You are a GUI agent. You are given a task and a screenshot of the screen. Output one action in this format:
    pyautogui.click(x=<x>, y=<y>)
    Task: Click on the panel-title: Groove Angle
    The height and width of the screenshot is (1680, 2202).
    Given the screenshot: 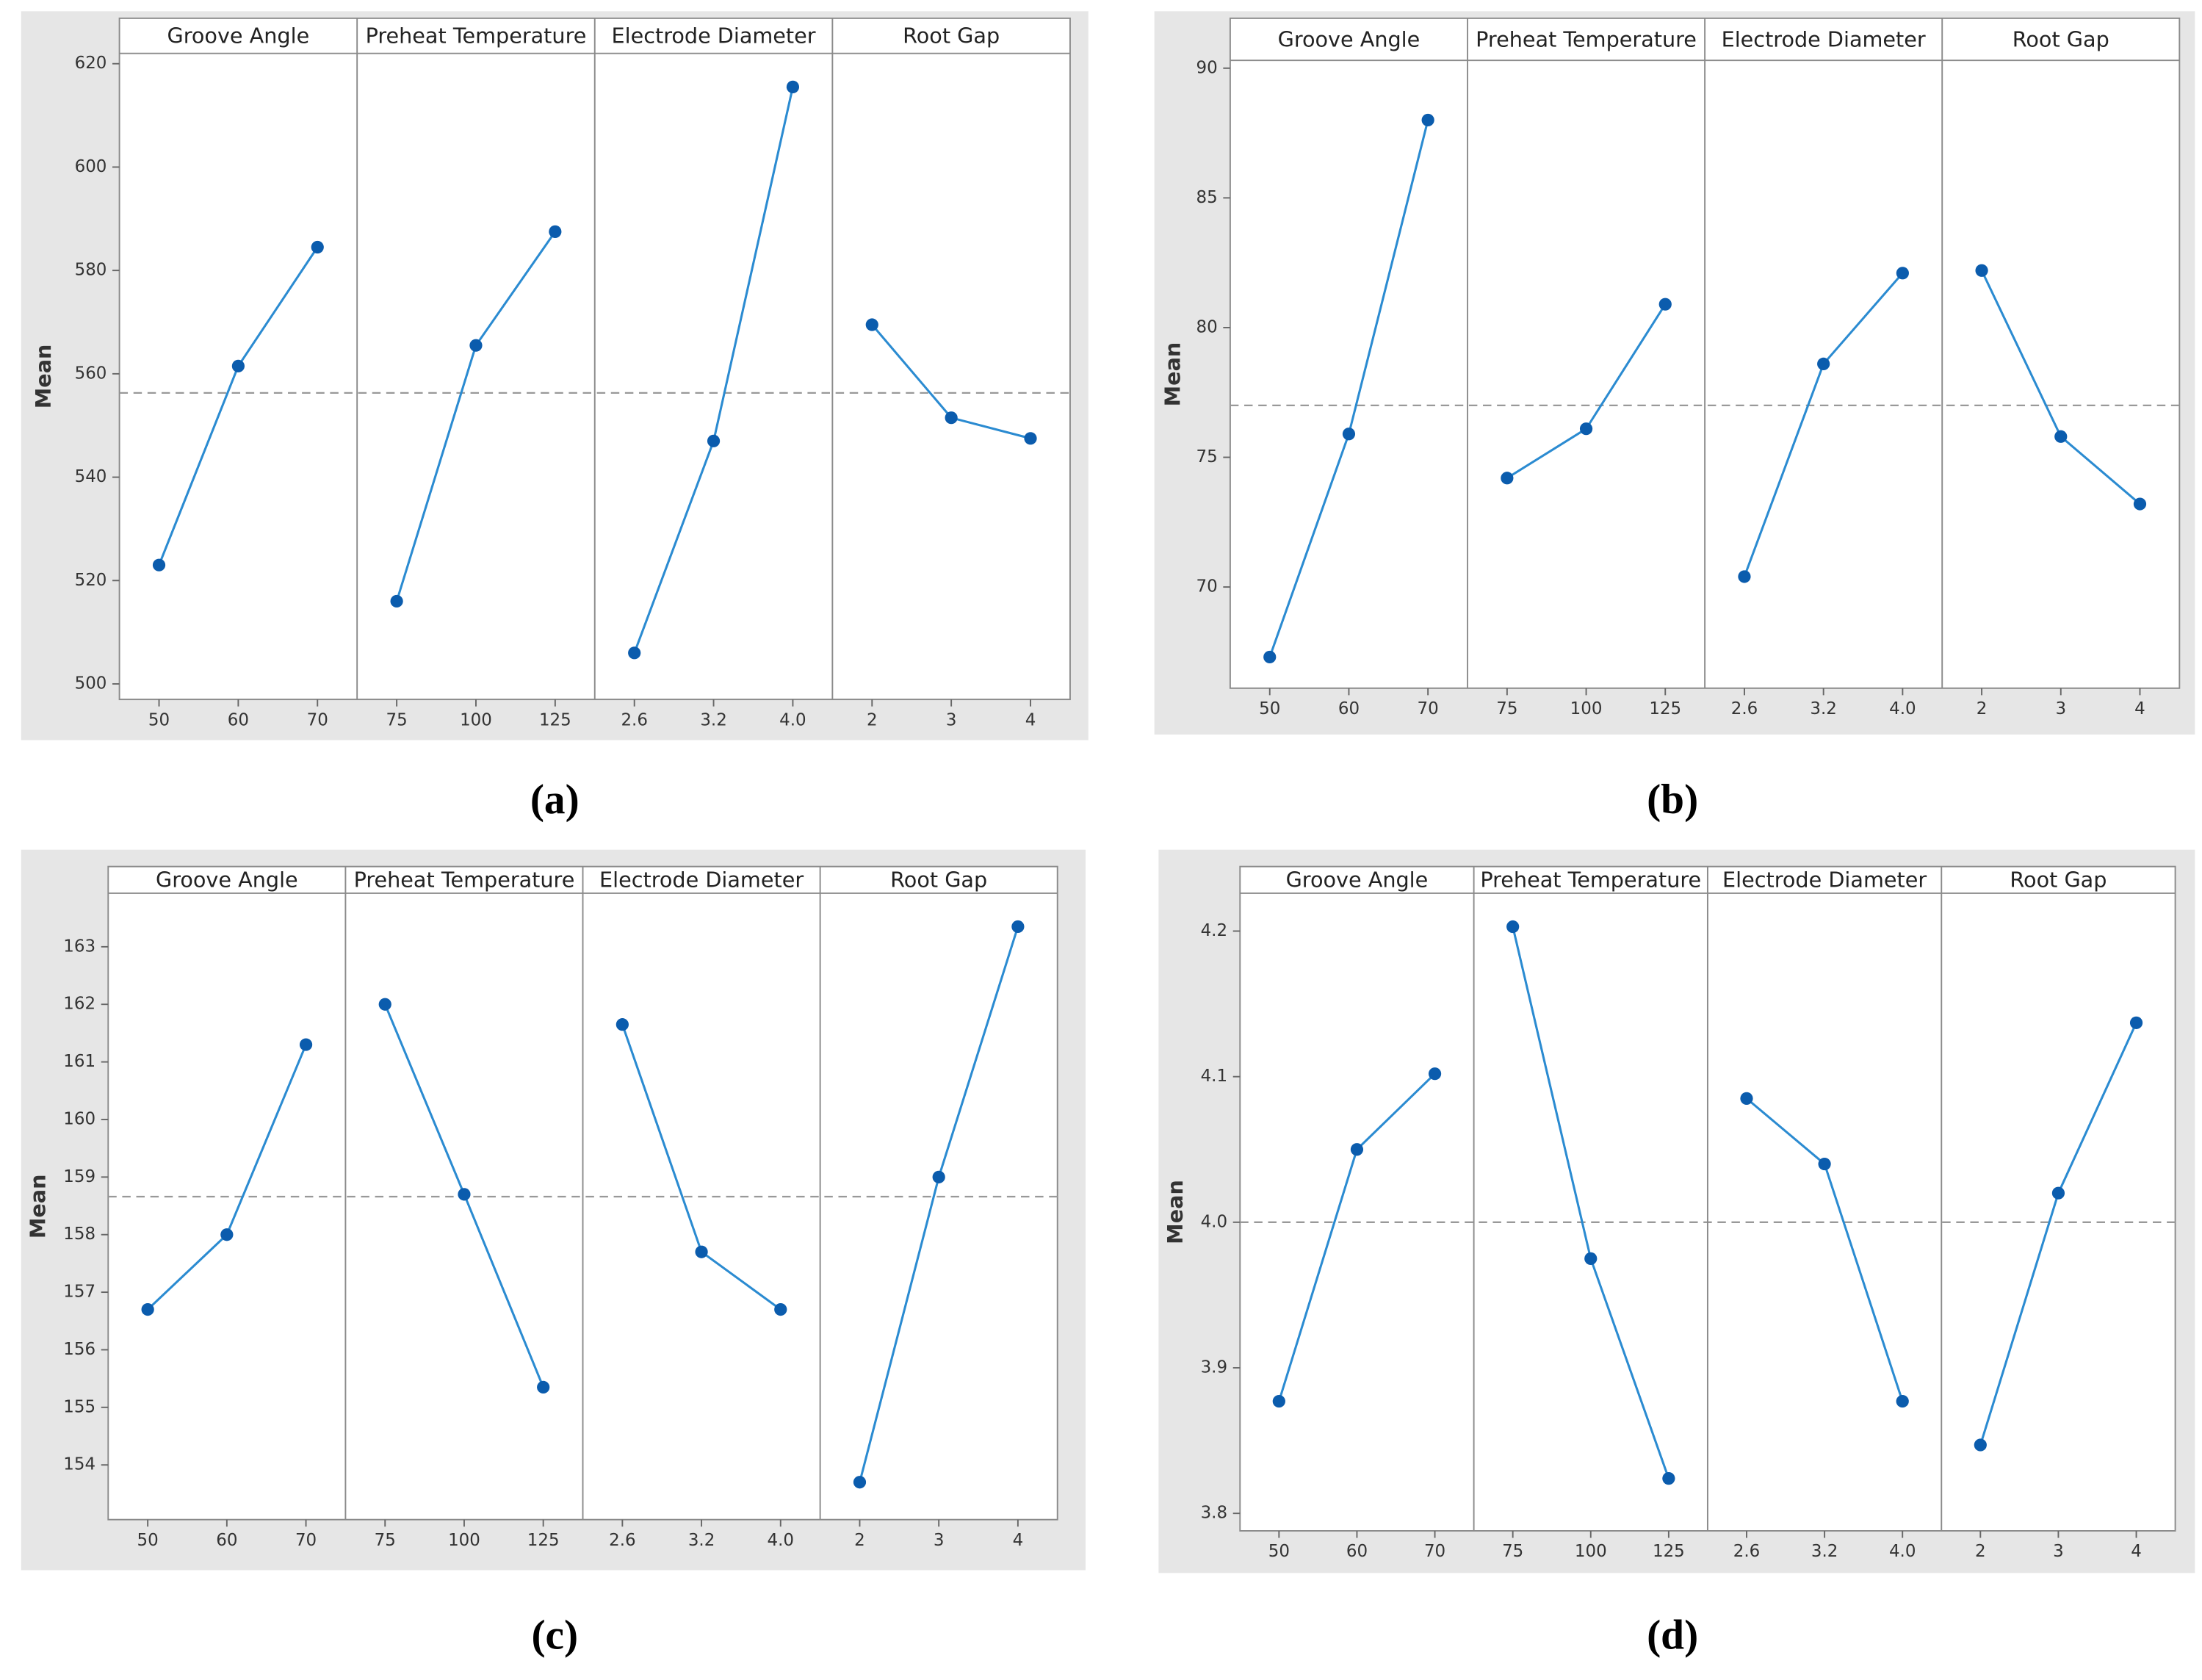 What is the action you would take?
    pyautogui.click(x=1357, y=880)
    